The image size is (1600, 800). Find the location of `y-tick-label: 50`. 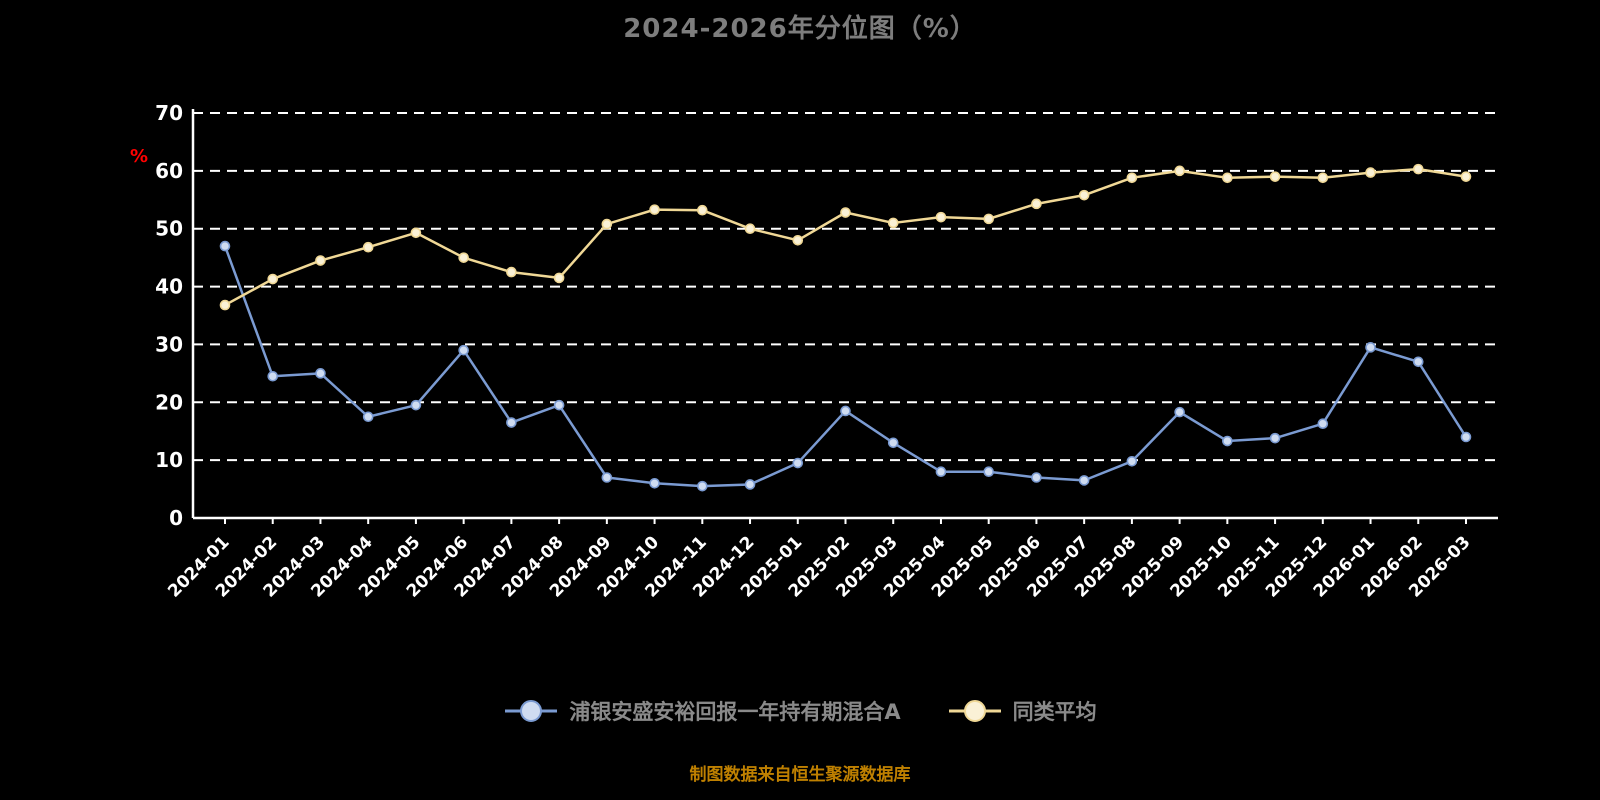

y-tick-label: 50 is located at coordinates (169, 229).